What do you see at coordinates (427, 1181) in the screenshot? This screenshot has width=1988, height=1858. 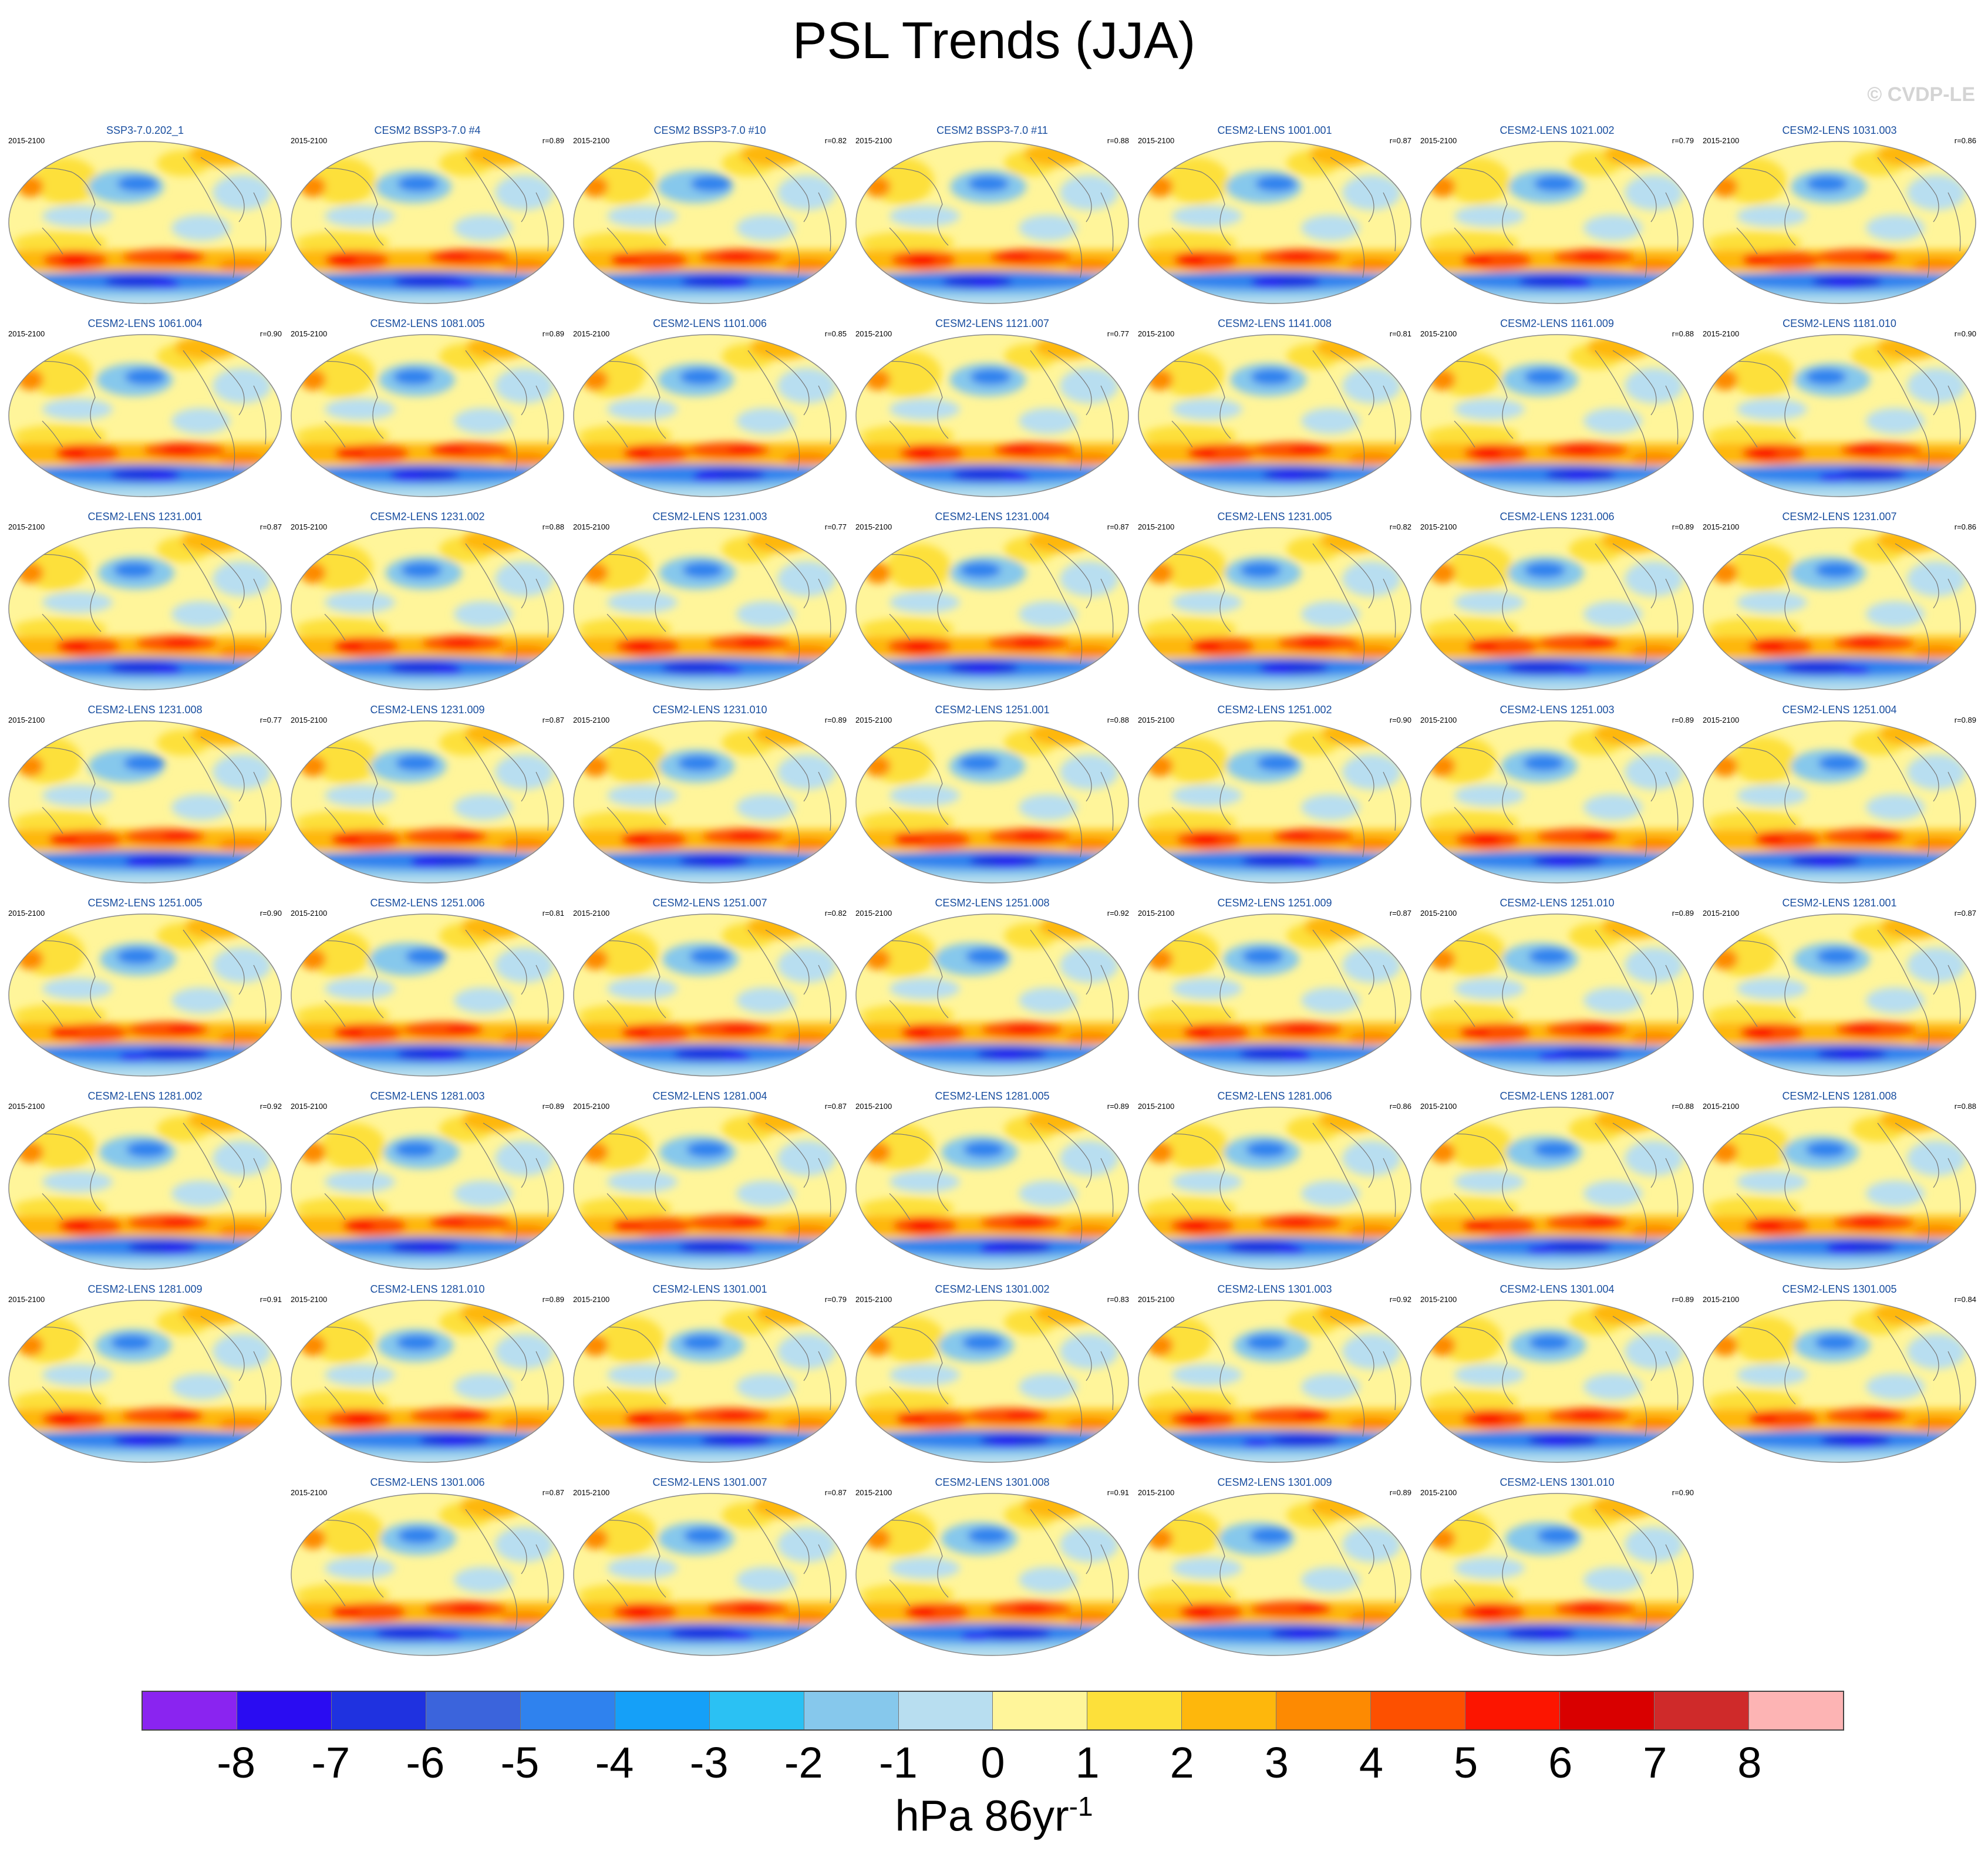 I see `map-panel: CESM2-LENS 1281.003 2015-2100 r=0.89` at bounding box center [427, 1181].